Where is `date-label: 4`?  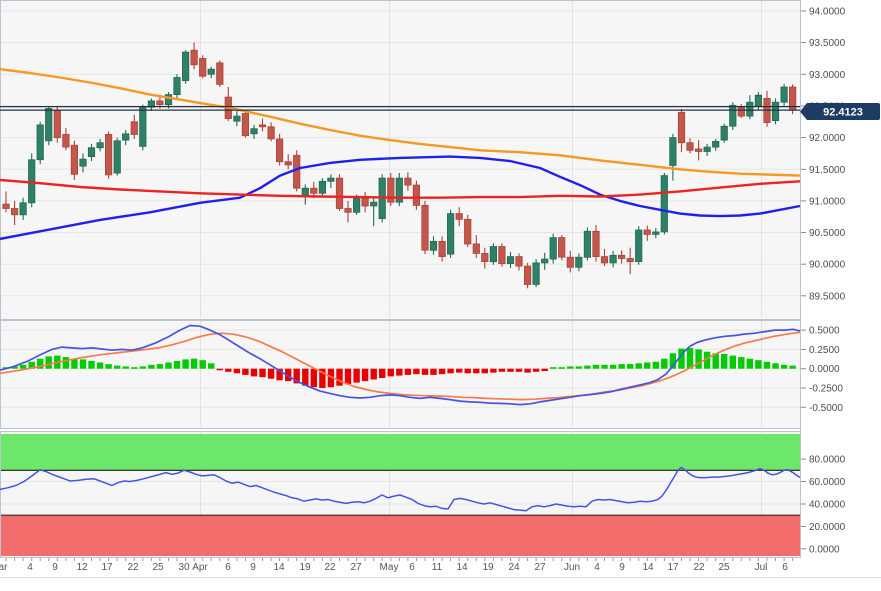 date-label: 4 is located at coordinates (597, 567).